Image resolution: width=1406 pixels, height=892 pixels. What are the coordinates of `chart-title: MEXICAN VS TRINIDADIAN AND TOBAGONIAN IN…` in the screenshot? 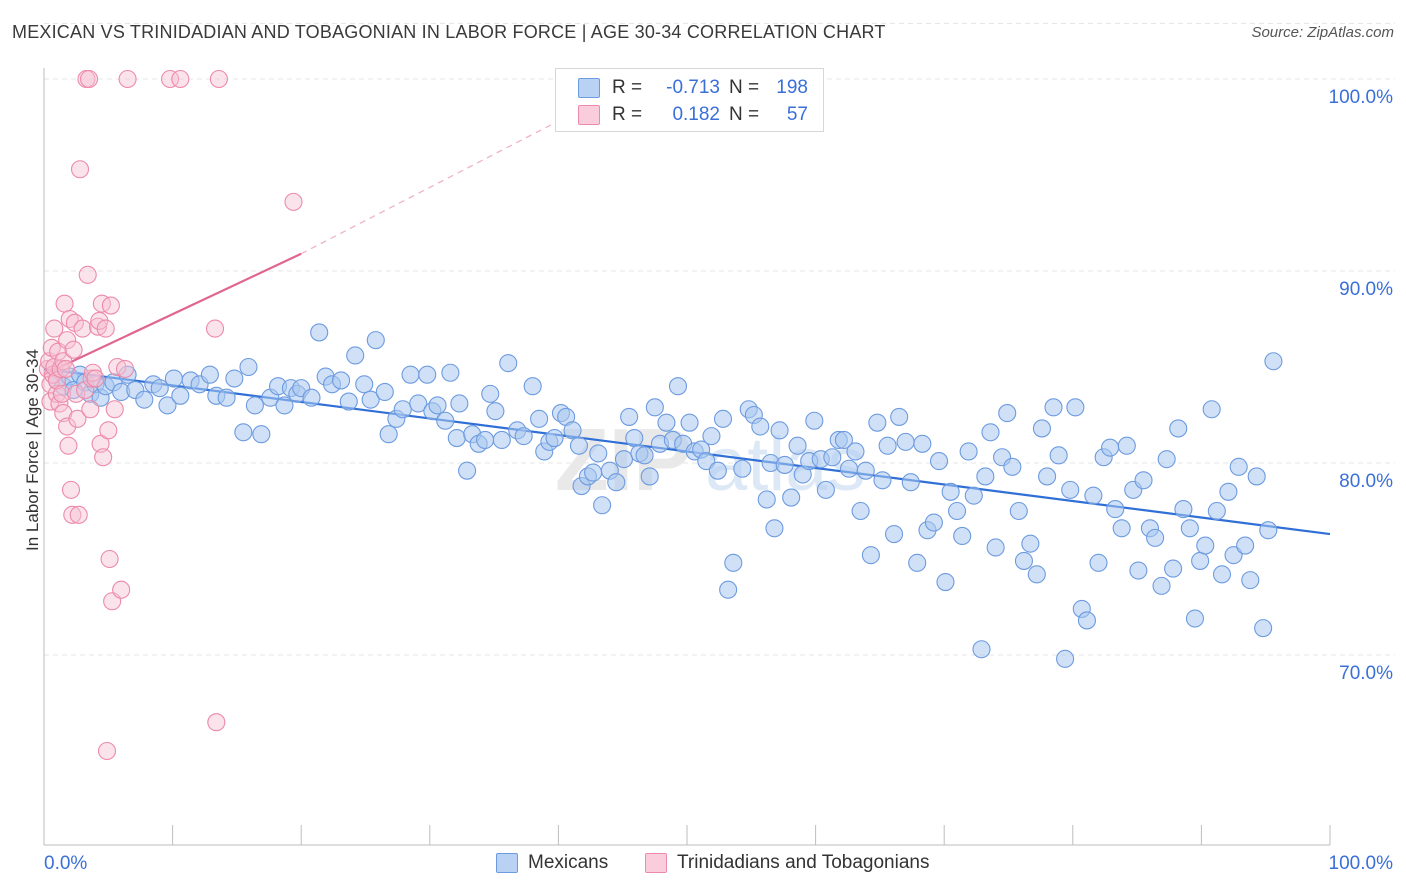 It's located at (449, 32).